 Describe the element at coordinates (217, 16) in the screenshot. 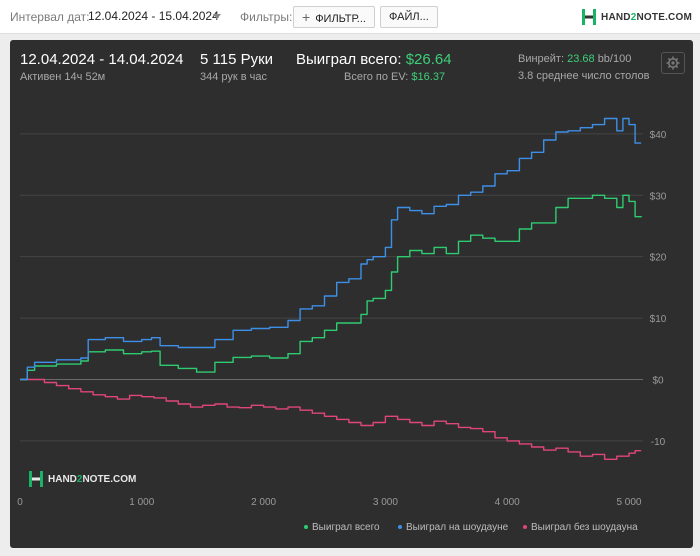

I see `chevron-down-icon` at that location.